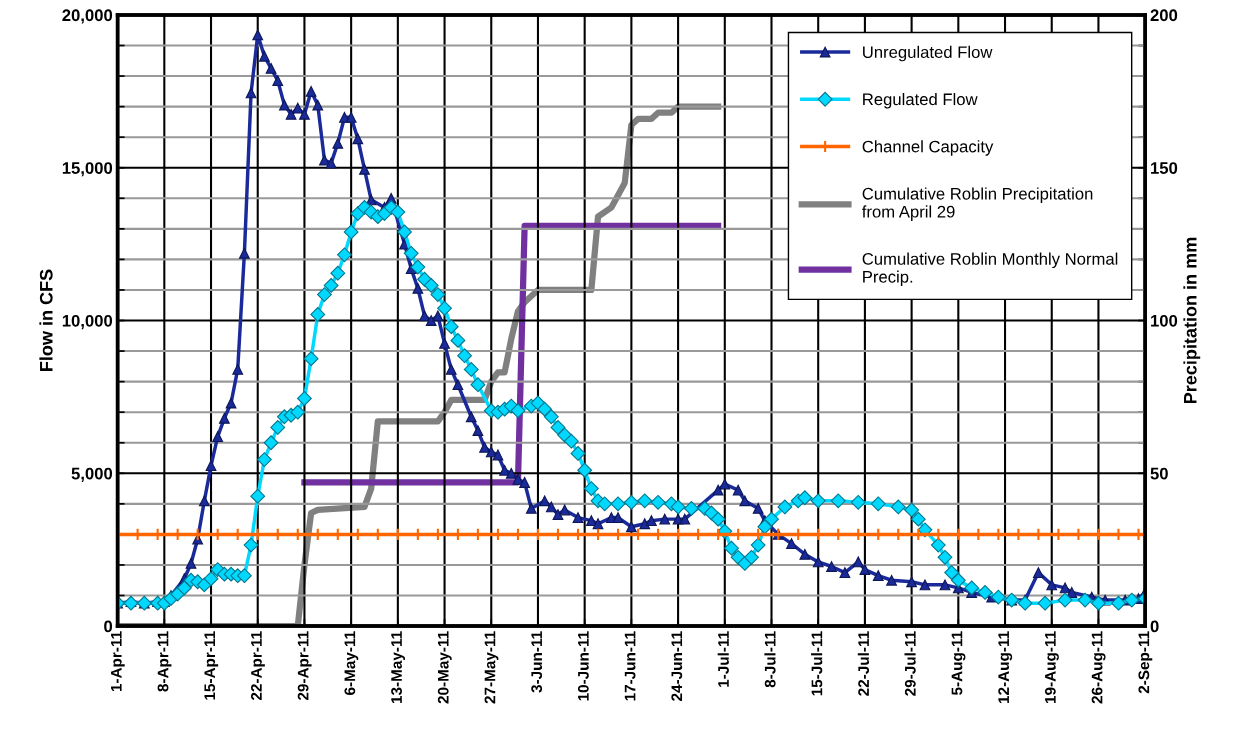 This screenshot has height=748, width=1238. I want to click on y-tick-label: 20,000, so click(87, 16).